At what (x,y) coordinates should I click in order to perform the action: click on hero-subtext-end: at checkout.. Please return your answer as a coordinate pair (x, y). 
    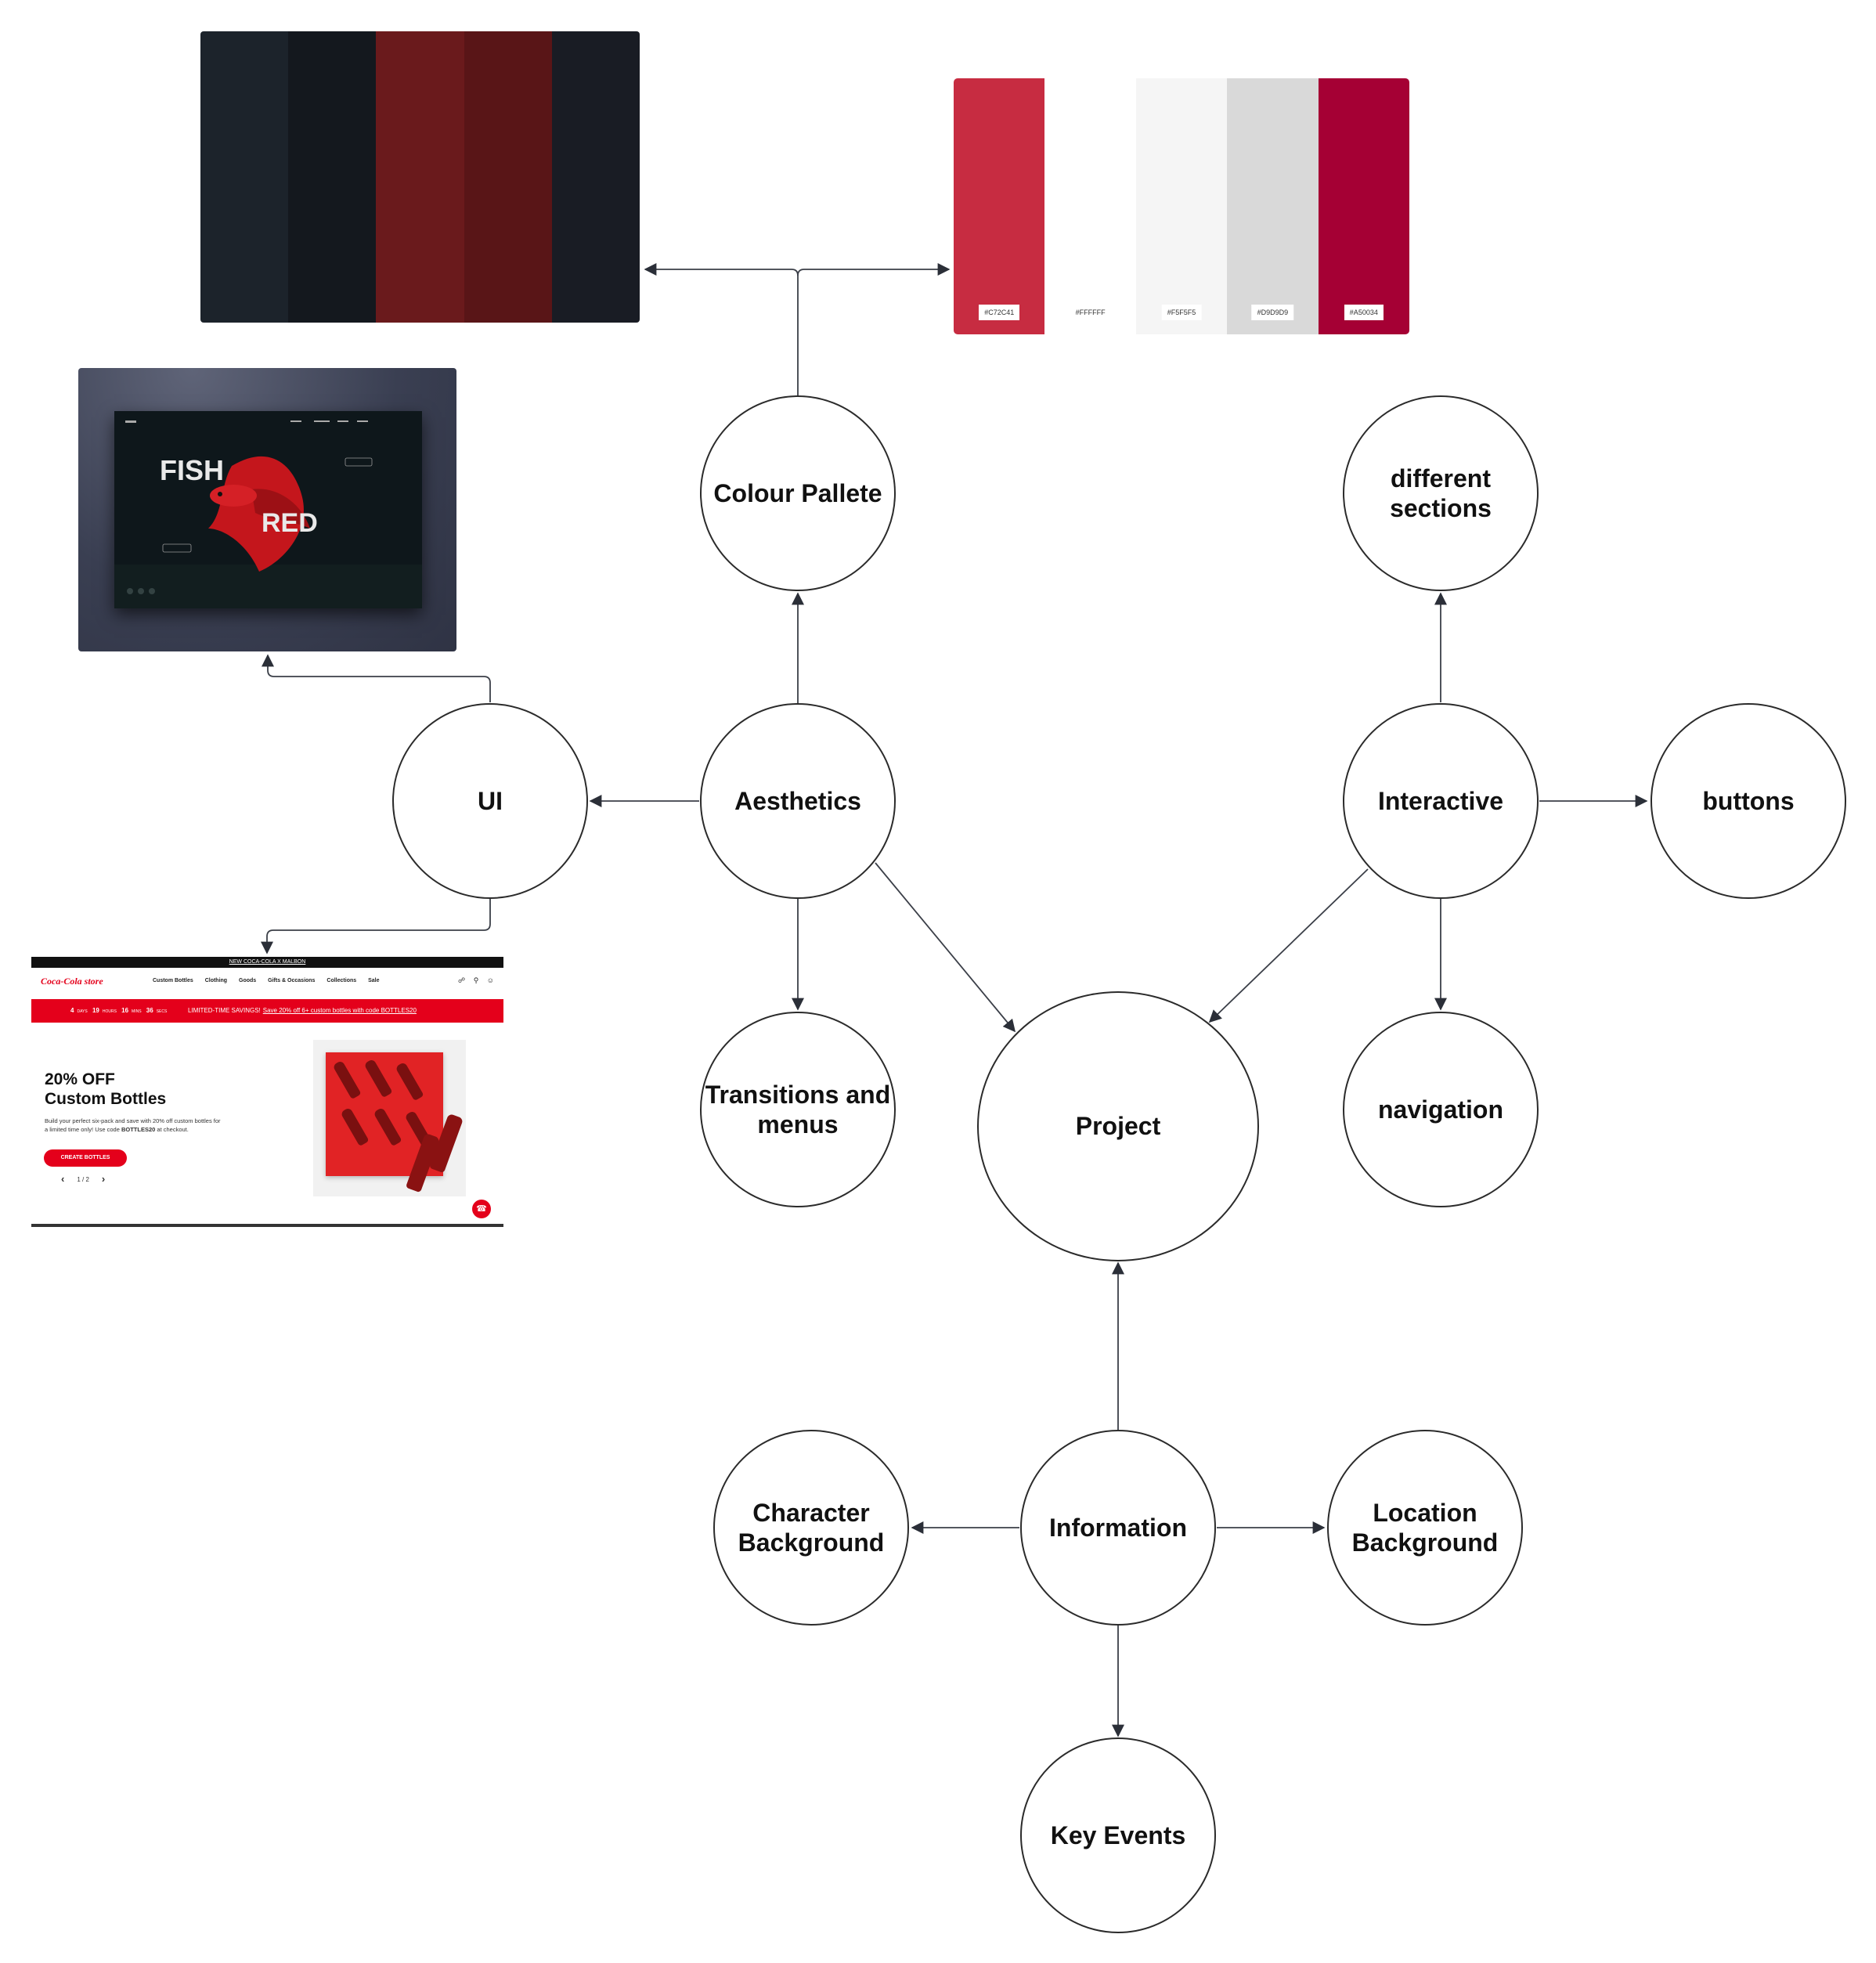
    Looking at the image, I should click on (173, 1129).